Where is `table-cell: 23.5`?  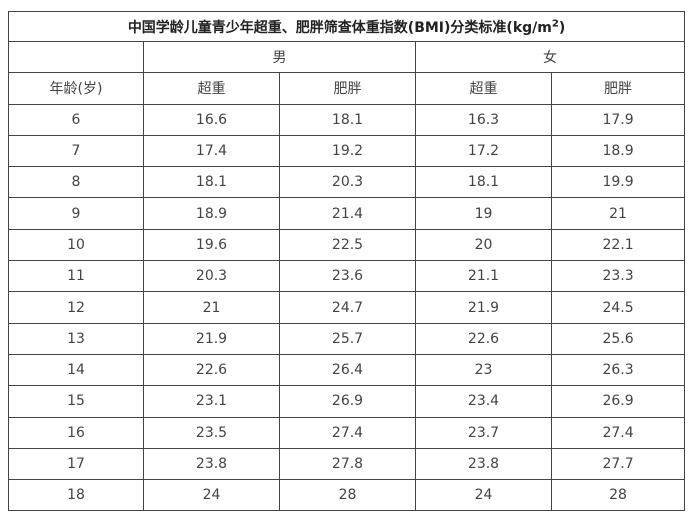
table-cell: 23.5 is located at coordinates (211, 432).